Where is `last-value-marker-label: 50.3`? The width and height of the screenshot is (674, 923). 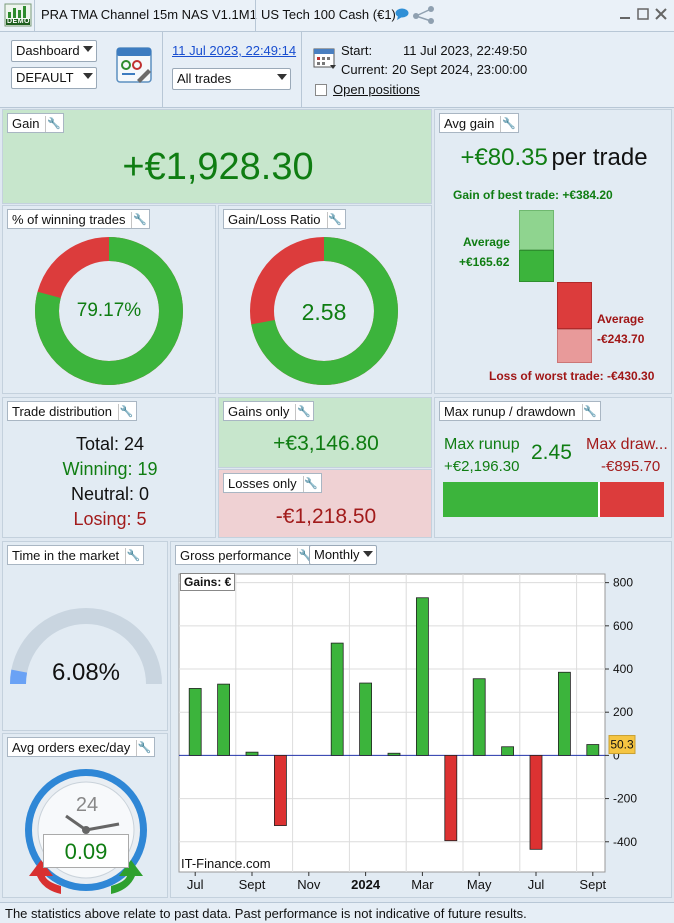 last-value-marker-label: 50.3 is located at coordinates (622, 745).